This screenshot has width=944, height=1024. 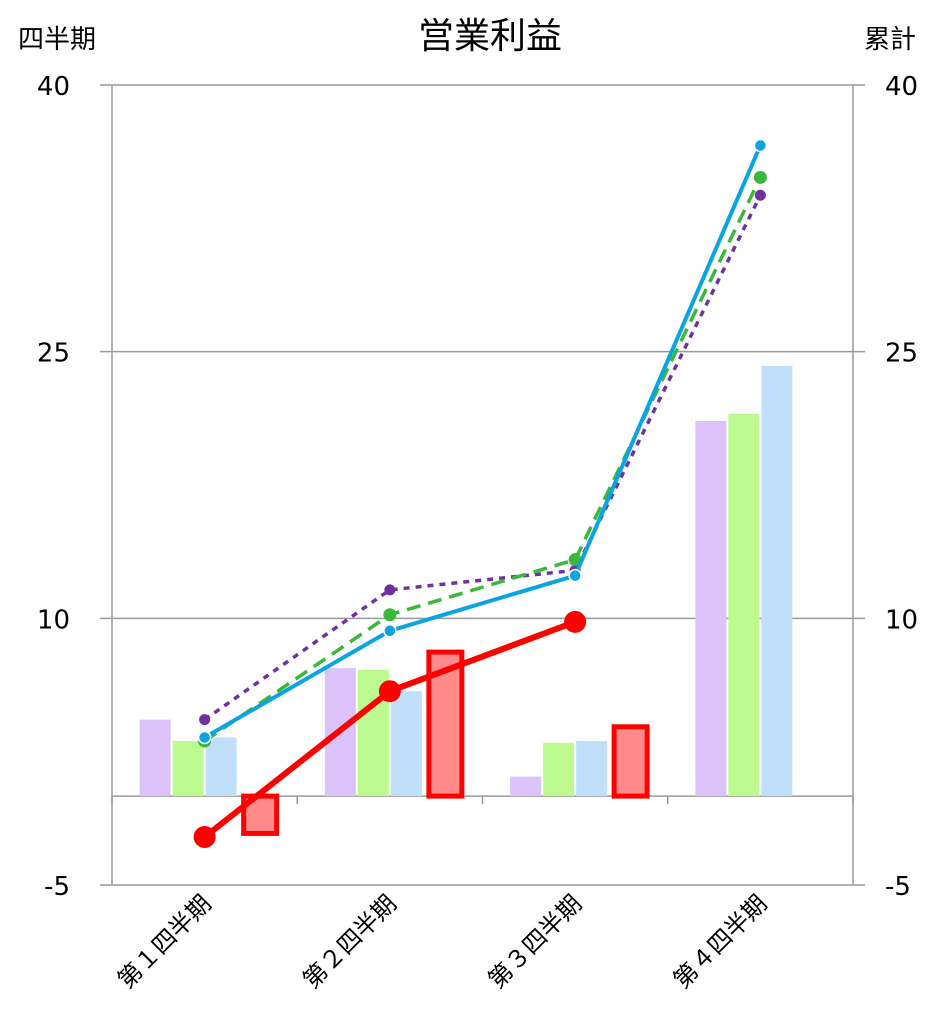 What do you see at coordinates (898, 887) in the screenshot?
I see `right-tick-label: -5` at bounding box center [898, 887].